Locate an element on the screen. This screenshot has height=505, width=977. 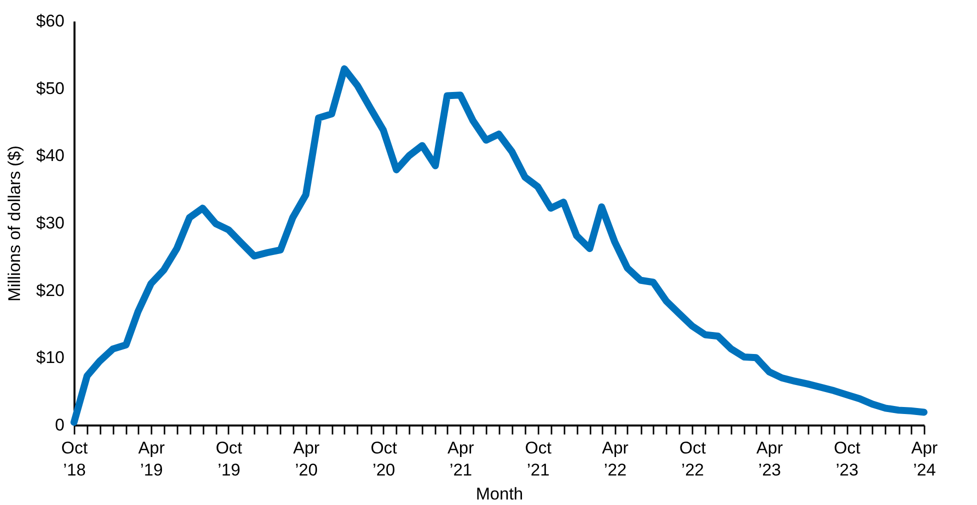
y-tick-label: $60 is located at coordinates (50, 21).